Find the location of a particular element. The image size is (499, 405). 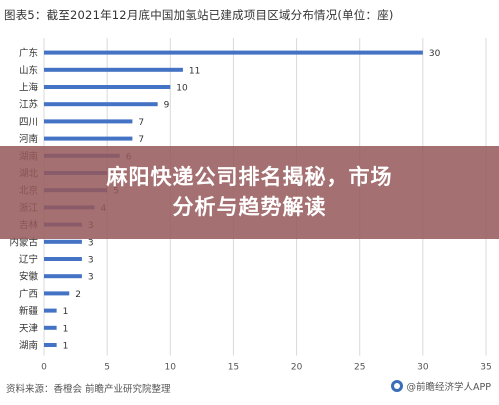

value-label-1: 11 is located at coordinates (194, 71).